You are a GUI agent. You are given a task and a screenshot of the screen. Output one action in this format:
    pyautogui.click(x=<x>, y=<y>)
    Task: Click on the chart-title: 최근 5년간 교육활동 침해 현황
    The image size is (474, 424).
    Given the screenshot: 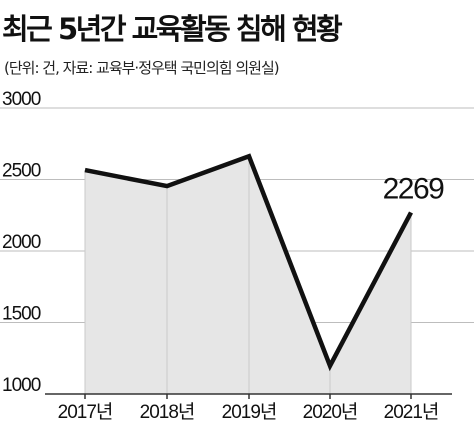 What is the action you would take?
    pyautogui.click(x=172, y=29)
    